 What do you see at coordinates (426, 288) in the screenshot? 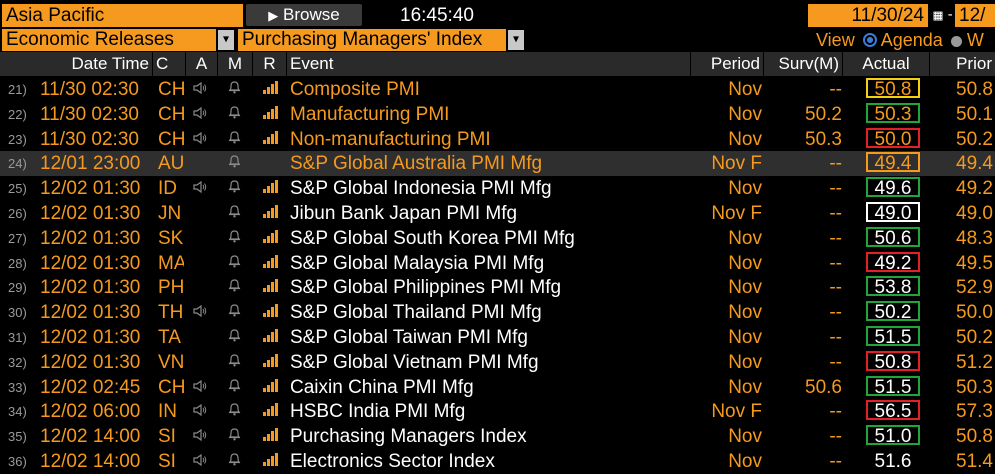
I see `event-name: S&P Global Philippines PMI Mfg` at bounding box center [426, 288].